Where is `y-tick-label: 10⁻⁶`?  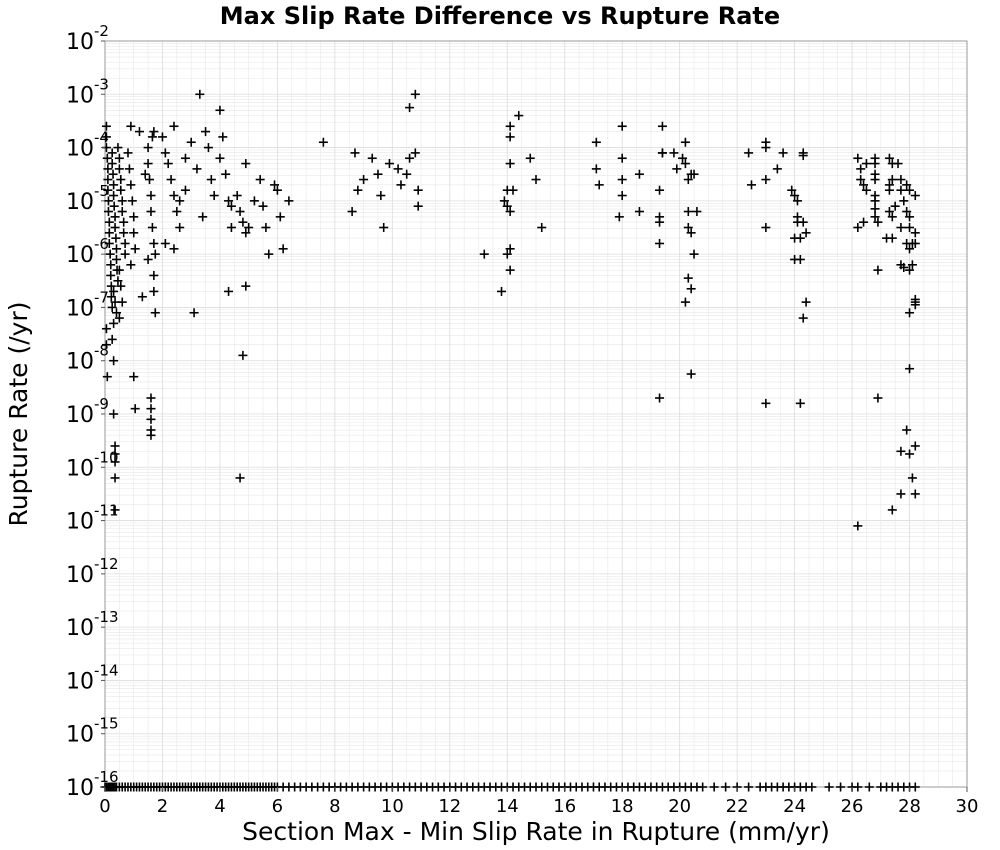 y-tick-label: 10⁻⁶ is located at coordinates (87, 251).